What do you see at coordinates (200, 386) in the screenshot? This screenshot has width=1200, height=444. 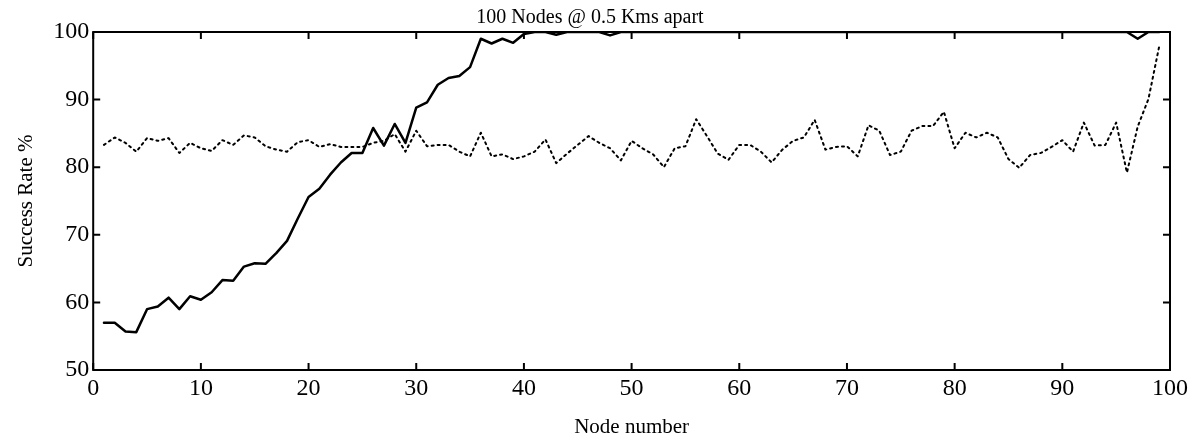 I see `x-tick-label: 10` at bounding box center [200, 386].